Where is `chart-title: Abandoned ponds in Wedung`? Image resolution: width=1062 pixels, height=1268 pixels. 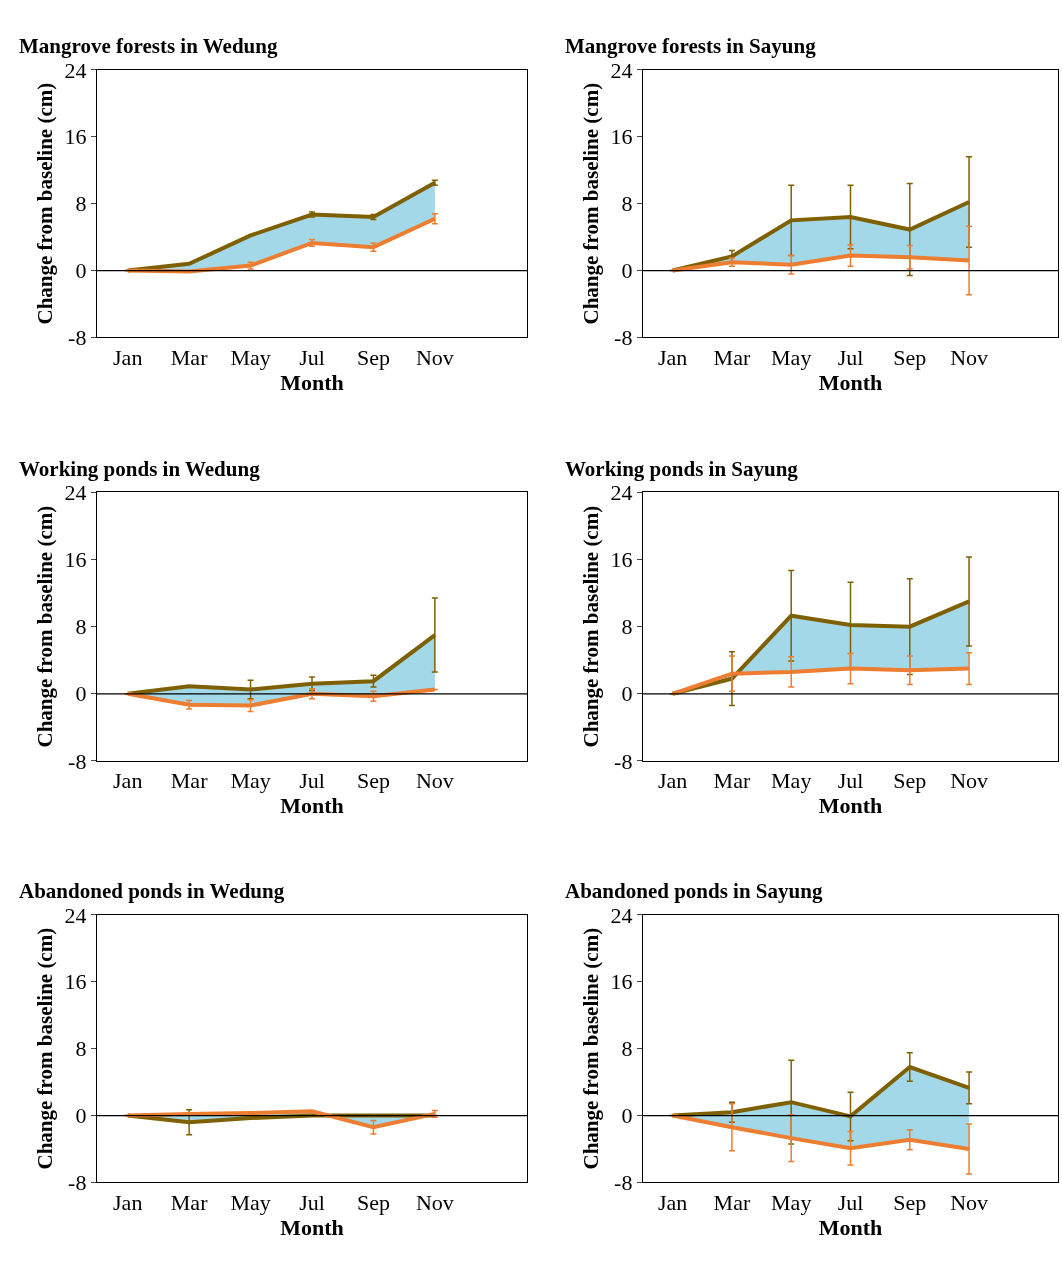
chart-title: Abandoned ponds in Wedung is located at coordinates (152, 891).